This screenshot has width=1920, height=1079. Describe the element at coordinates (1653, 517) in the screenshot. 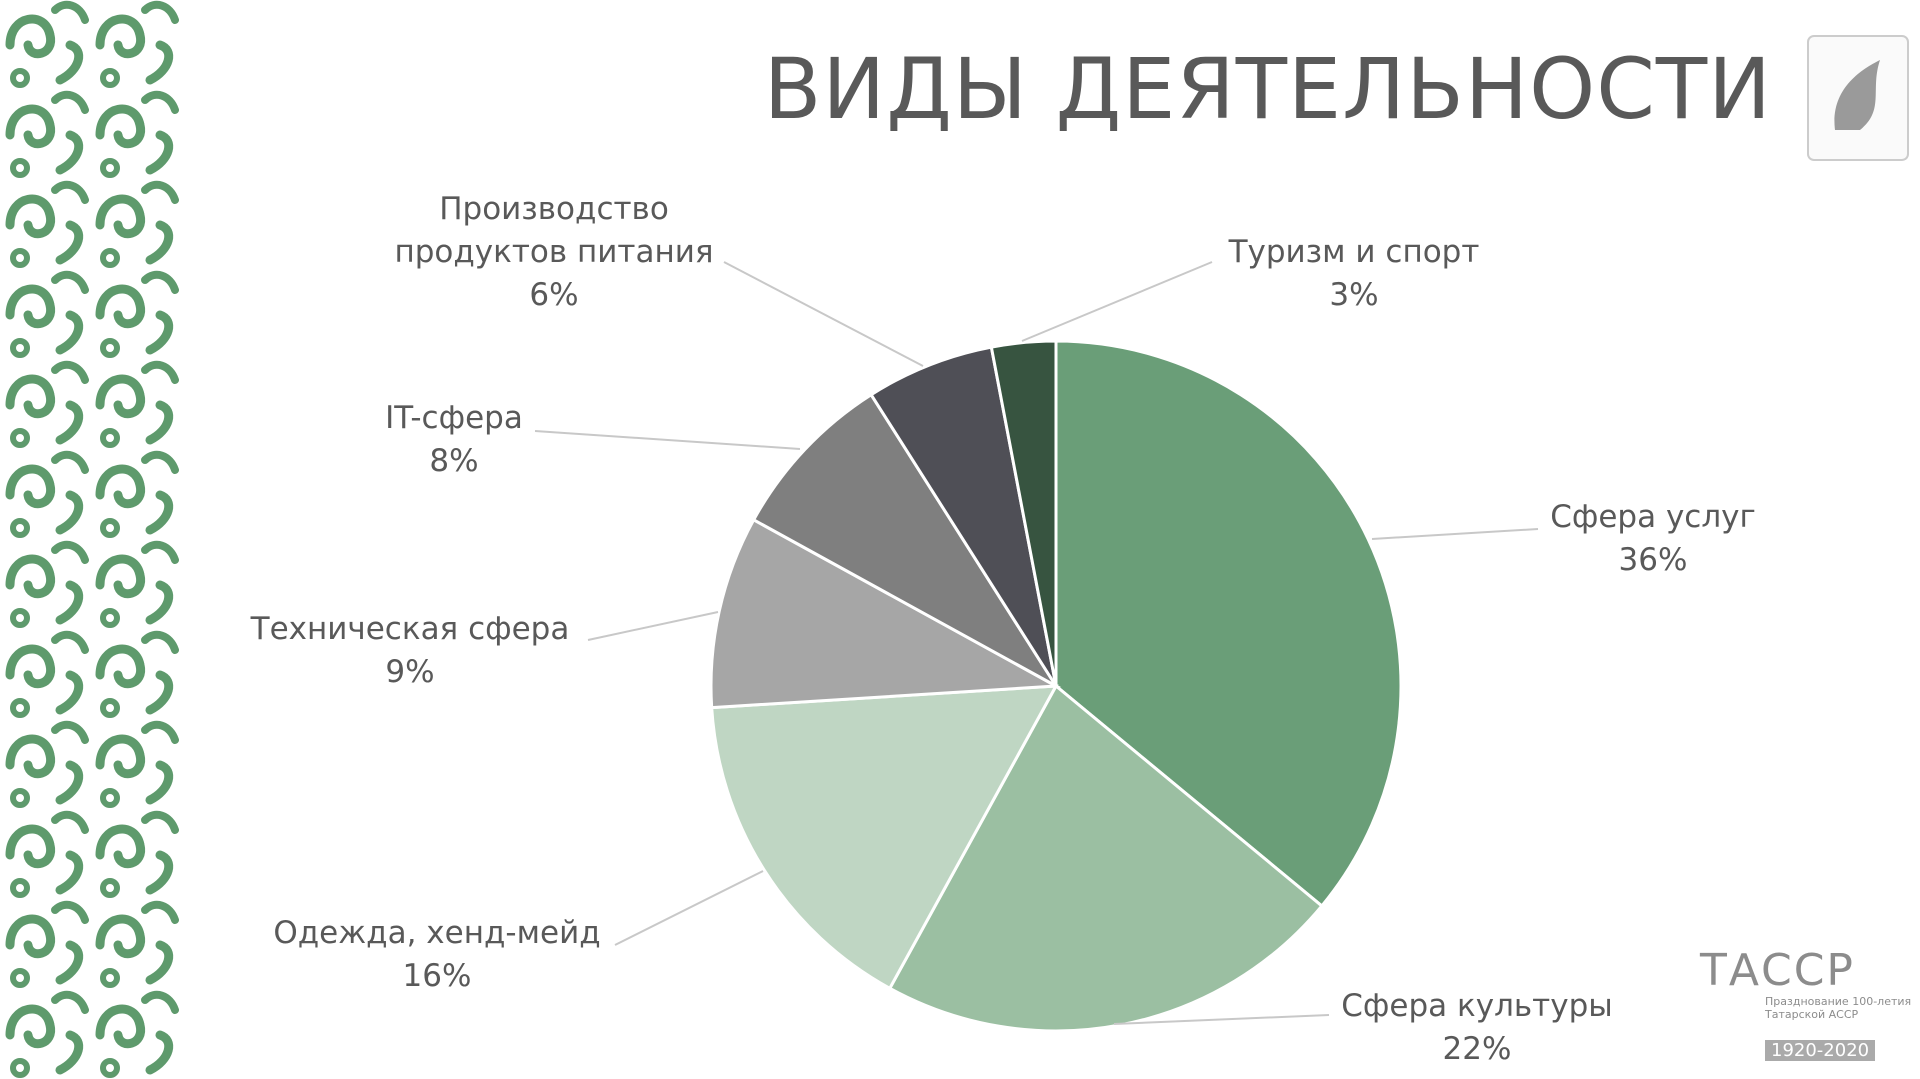

I see `category-label: Сфера услуг` at that location.